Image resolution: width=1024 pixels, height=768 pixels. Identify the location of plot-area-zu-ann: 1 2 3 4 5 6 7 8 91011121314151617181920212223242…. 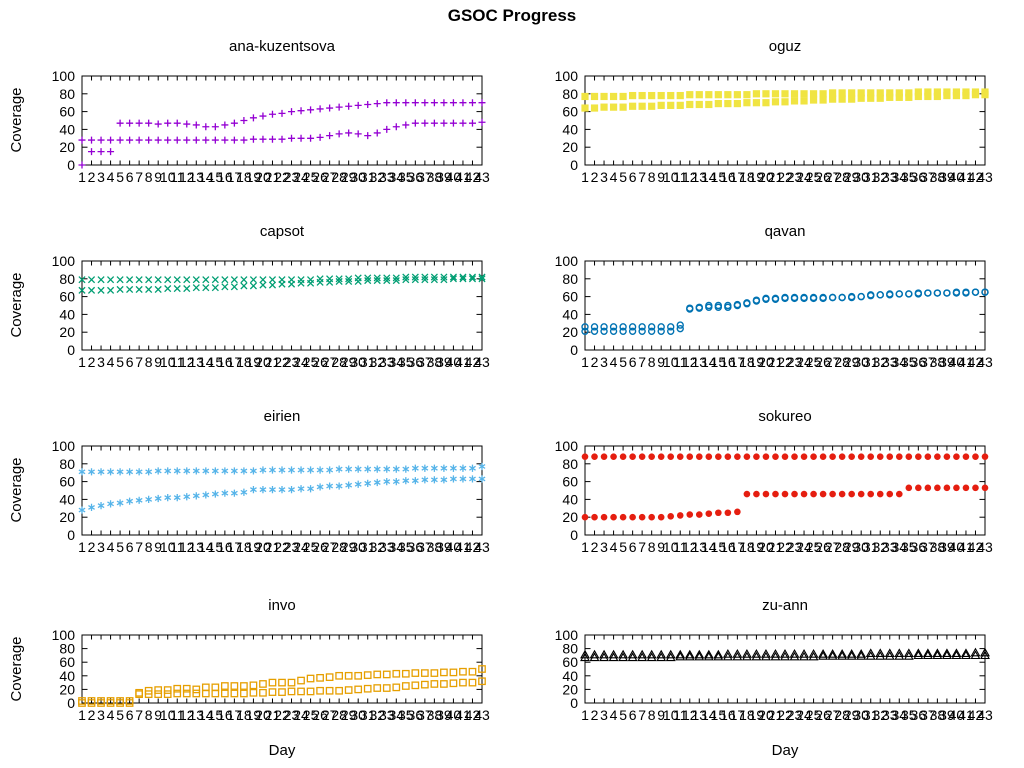
(774, 675).